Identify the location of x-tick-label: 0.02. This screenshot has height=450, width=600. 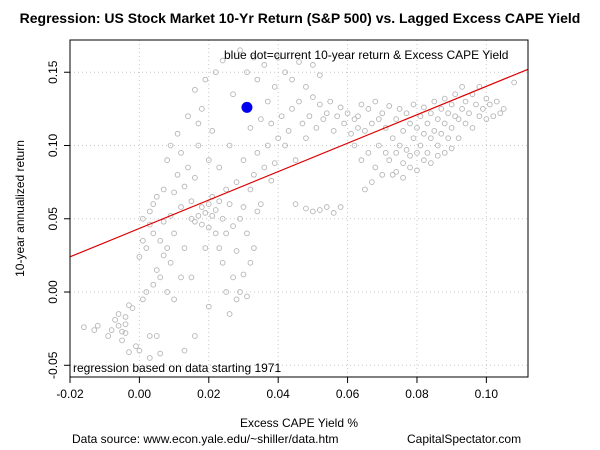
(209, 394).